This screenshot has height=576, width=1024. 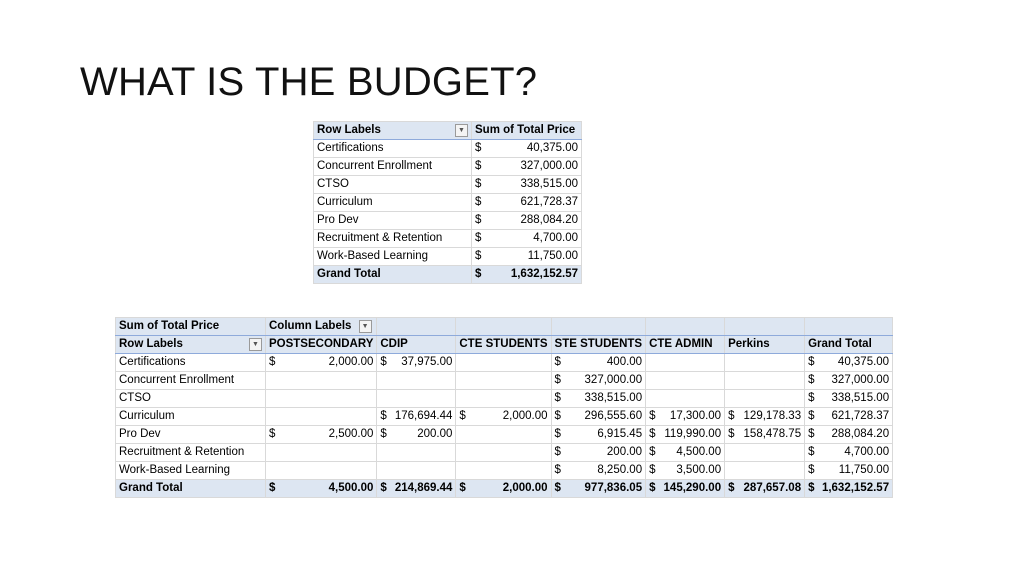 I want to click on amount: 11,750.00, so click(x=552, y=256).